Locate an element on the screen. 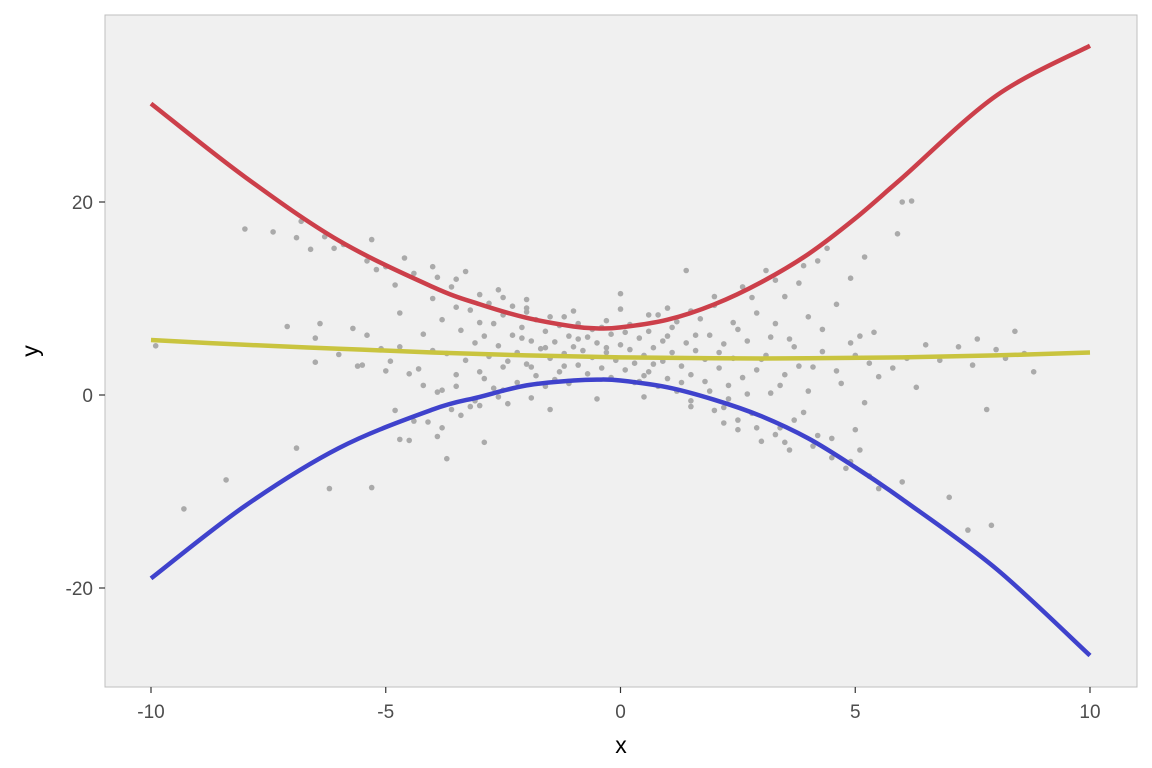 The width and height of the screenshot is (1152, 768). x-tick-label: 0 is located at coordinates (620, 712).